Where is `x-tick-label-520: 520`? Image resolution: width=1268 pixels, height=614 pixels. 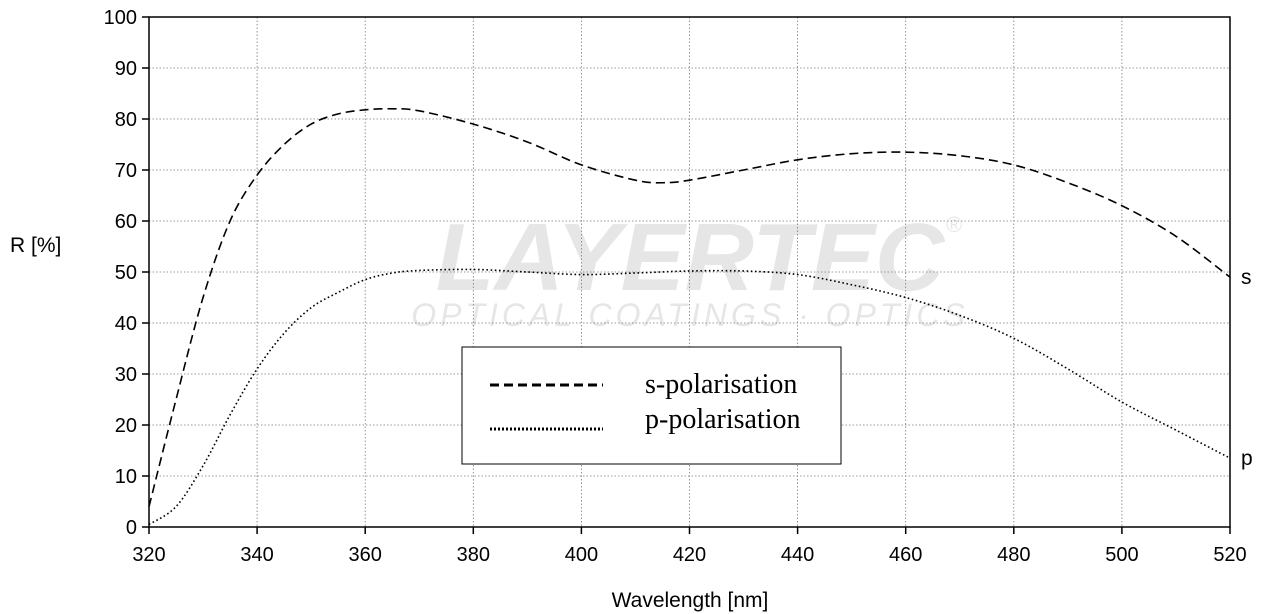
x-tick-label-520: 520 is located at coordinates (1229, 555).